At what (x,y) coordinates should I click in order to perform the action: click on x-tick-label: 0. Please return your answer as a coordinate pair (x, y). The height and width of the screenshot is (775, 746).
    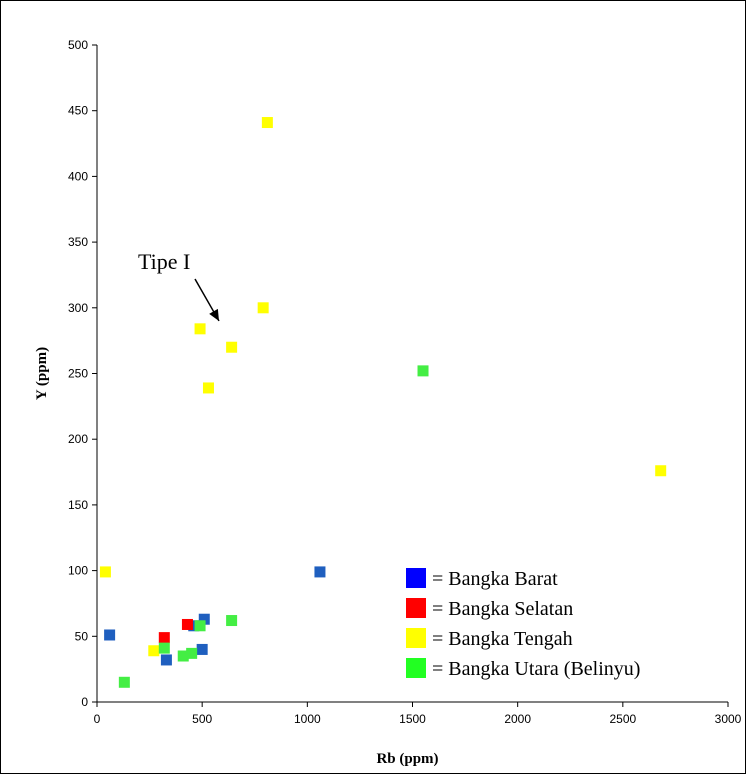
    Looking at the image, I should click on (97, 719).